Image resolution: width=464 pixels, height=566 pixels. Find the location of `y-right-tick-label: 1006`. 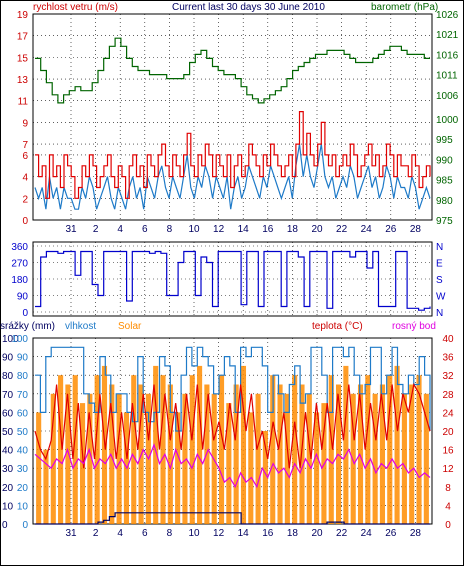

y-right-tick-label: 1006 is located at coordinates (447, 96).